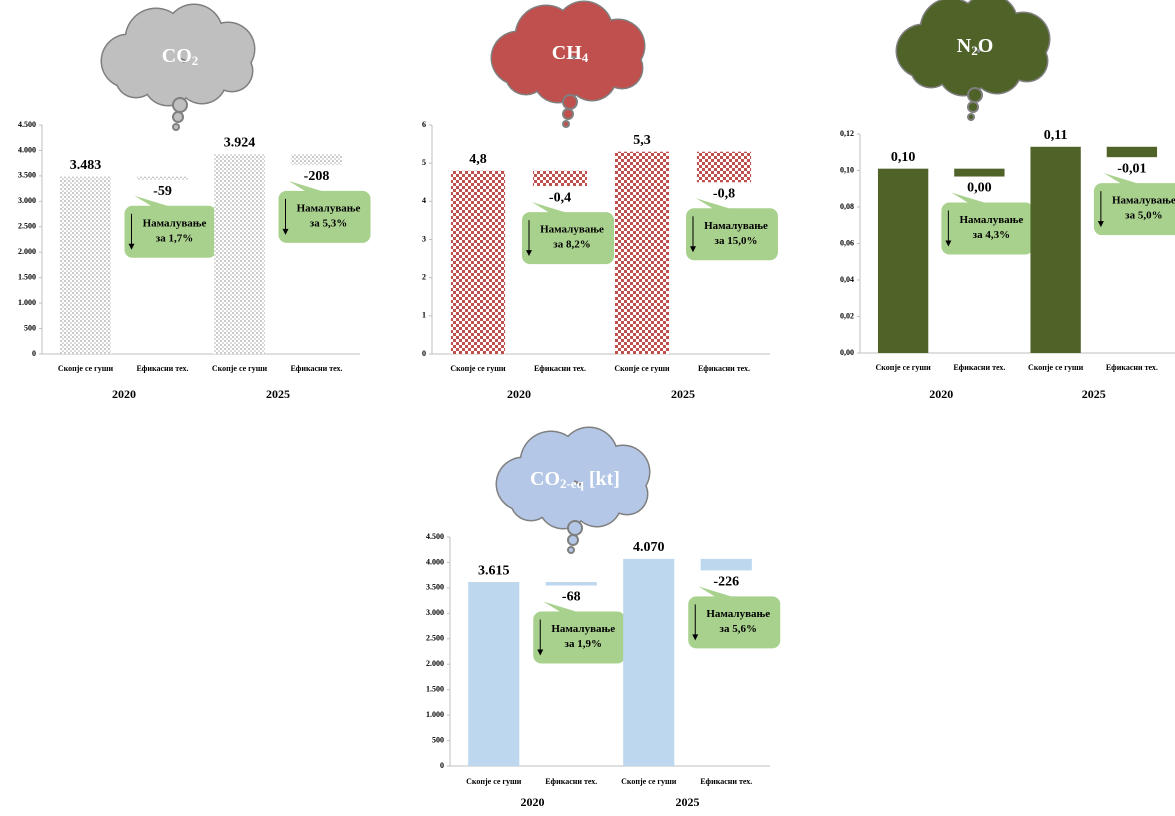  I want to click on chart-title: N2O, so click(975, 46).